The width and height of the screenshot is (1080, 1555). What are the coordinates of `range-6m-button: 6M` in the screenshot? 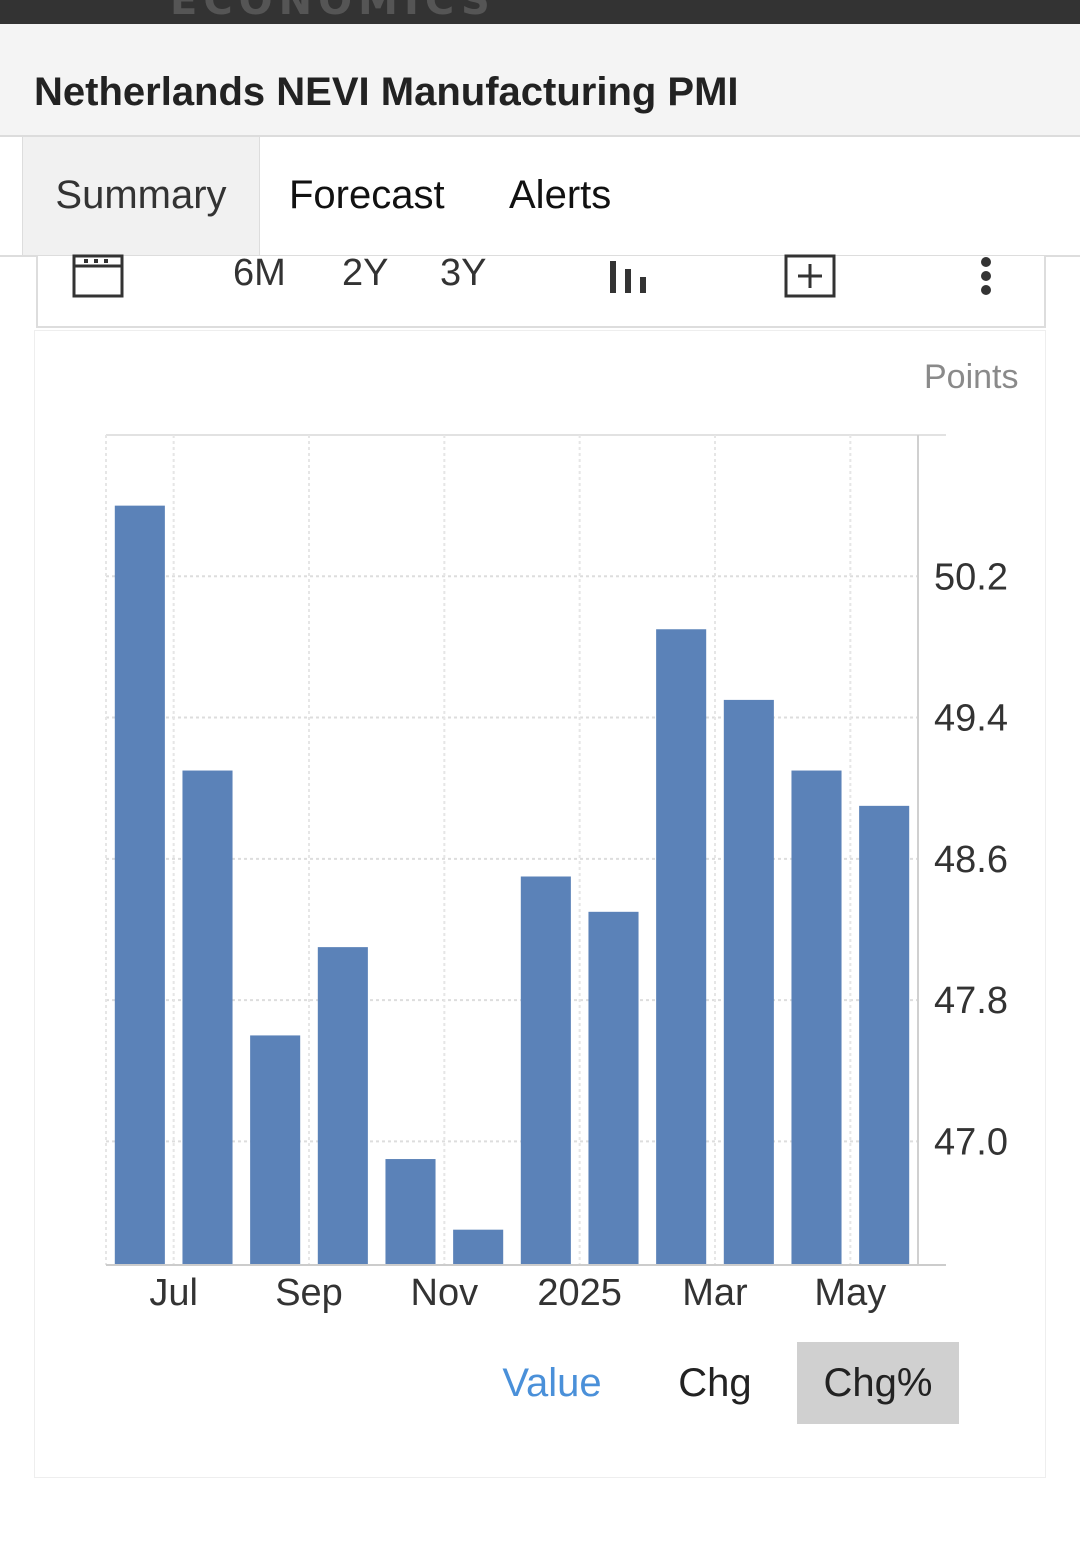 It's located at (259, 273).